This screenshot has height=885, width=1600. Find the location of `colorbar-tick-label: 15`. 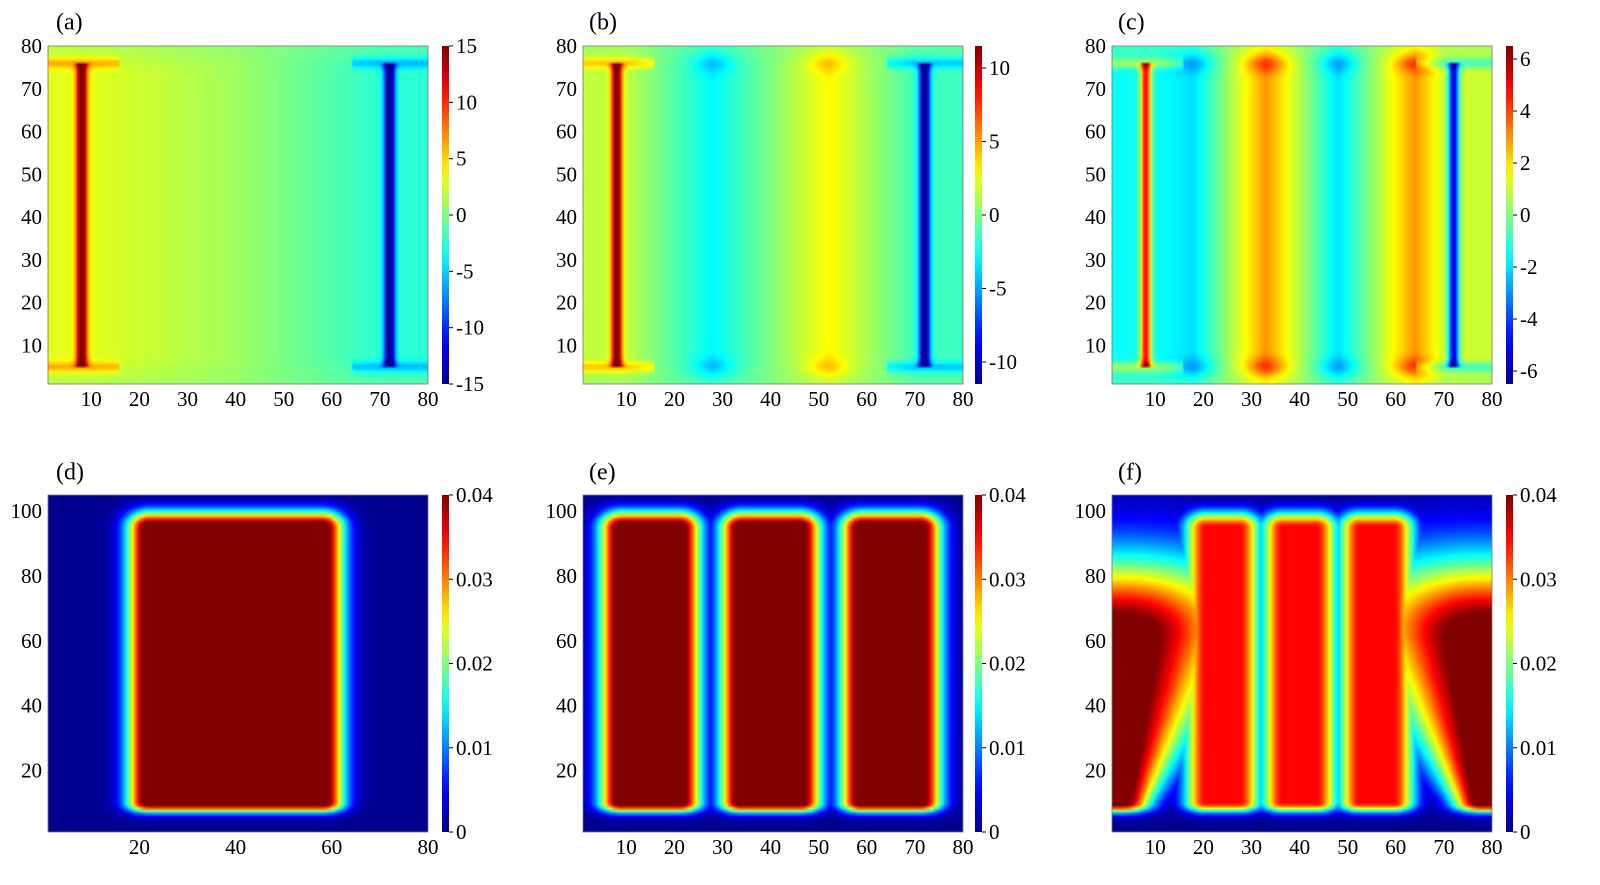

colorbar-tick-label: 15 is located at coordinates (466, 46).